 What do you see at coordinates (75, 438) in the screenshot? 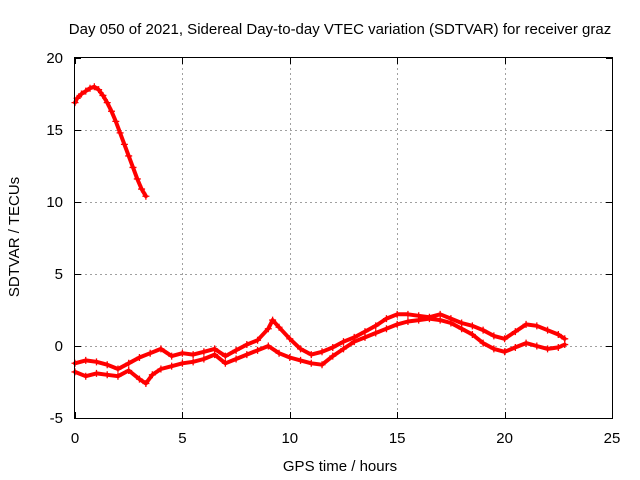
I see `x-tick-label: 0` at bounding box center [75, 438].